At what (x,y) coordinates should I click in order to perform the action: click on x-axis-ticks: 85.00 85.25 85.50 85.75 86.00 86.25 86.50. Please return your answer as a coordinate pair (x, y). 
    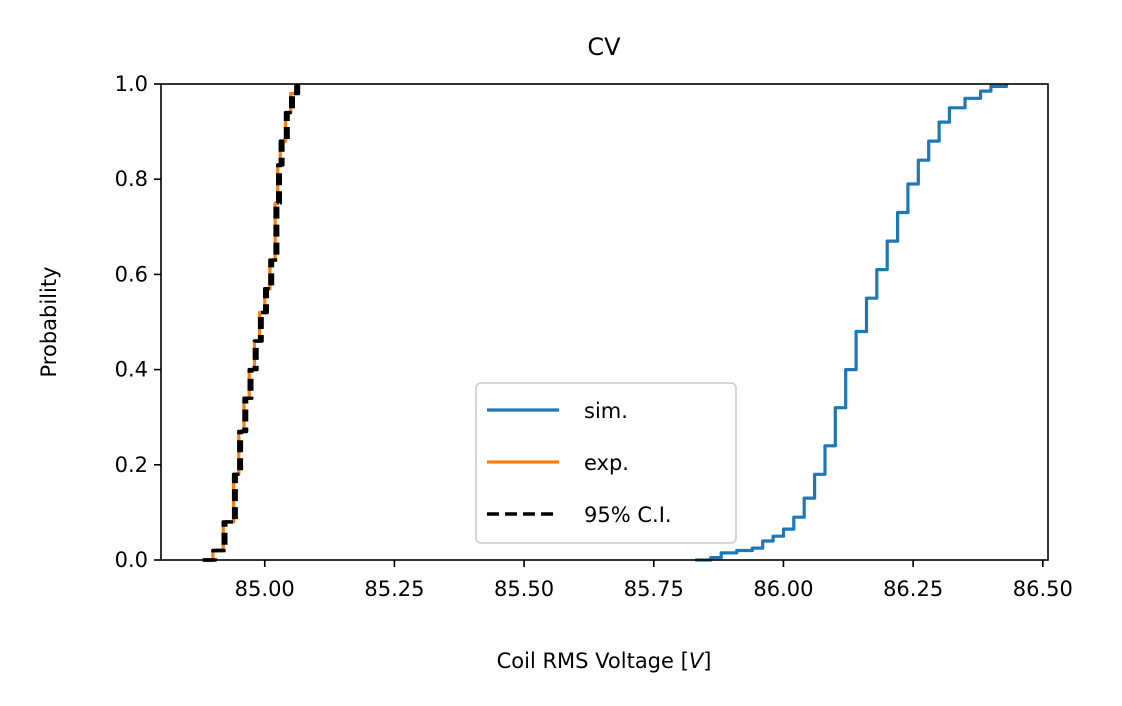
    Looking at the image, I should click on (654, 580).